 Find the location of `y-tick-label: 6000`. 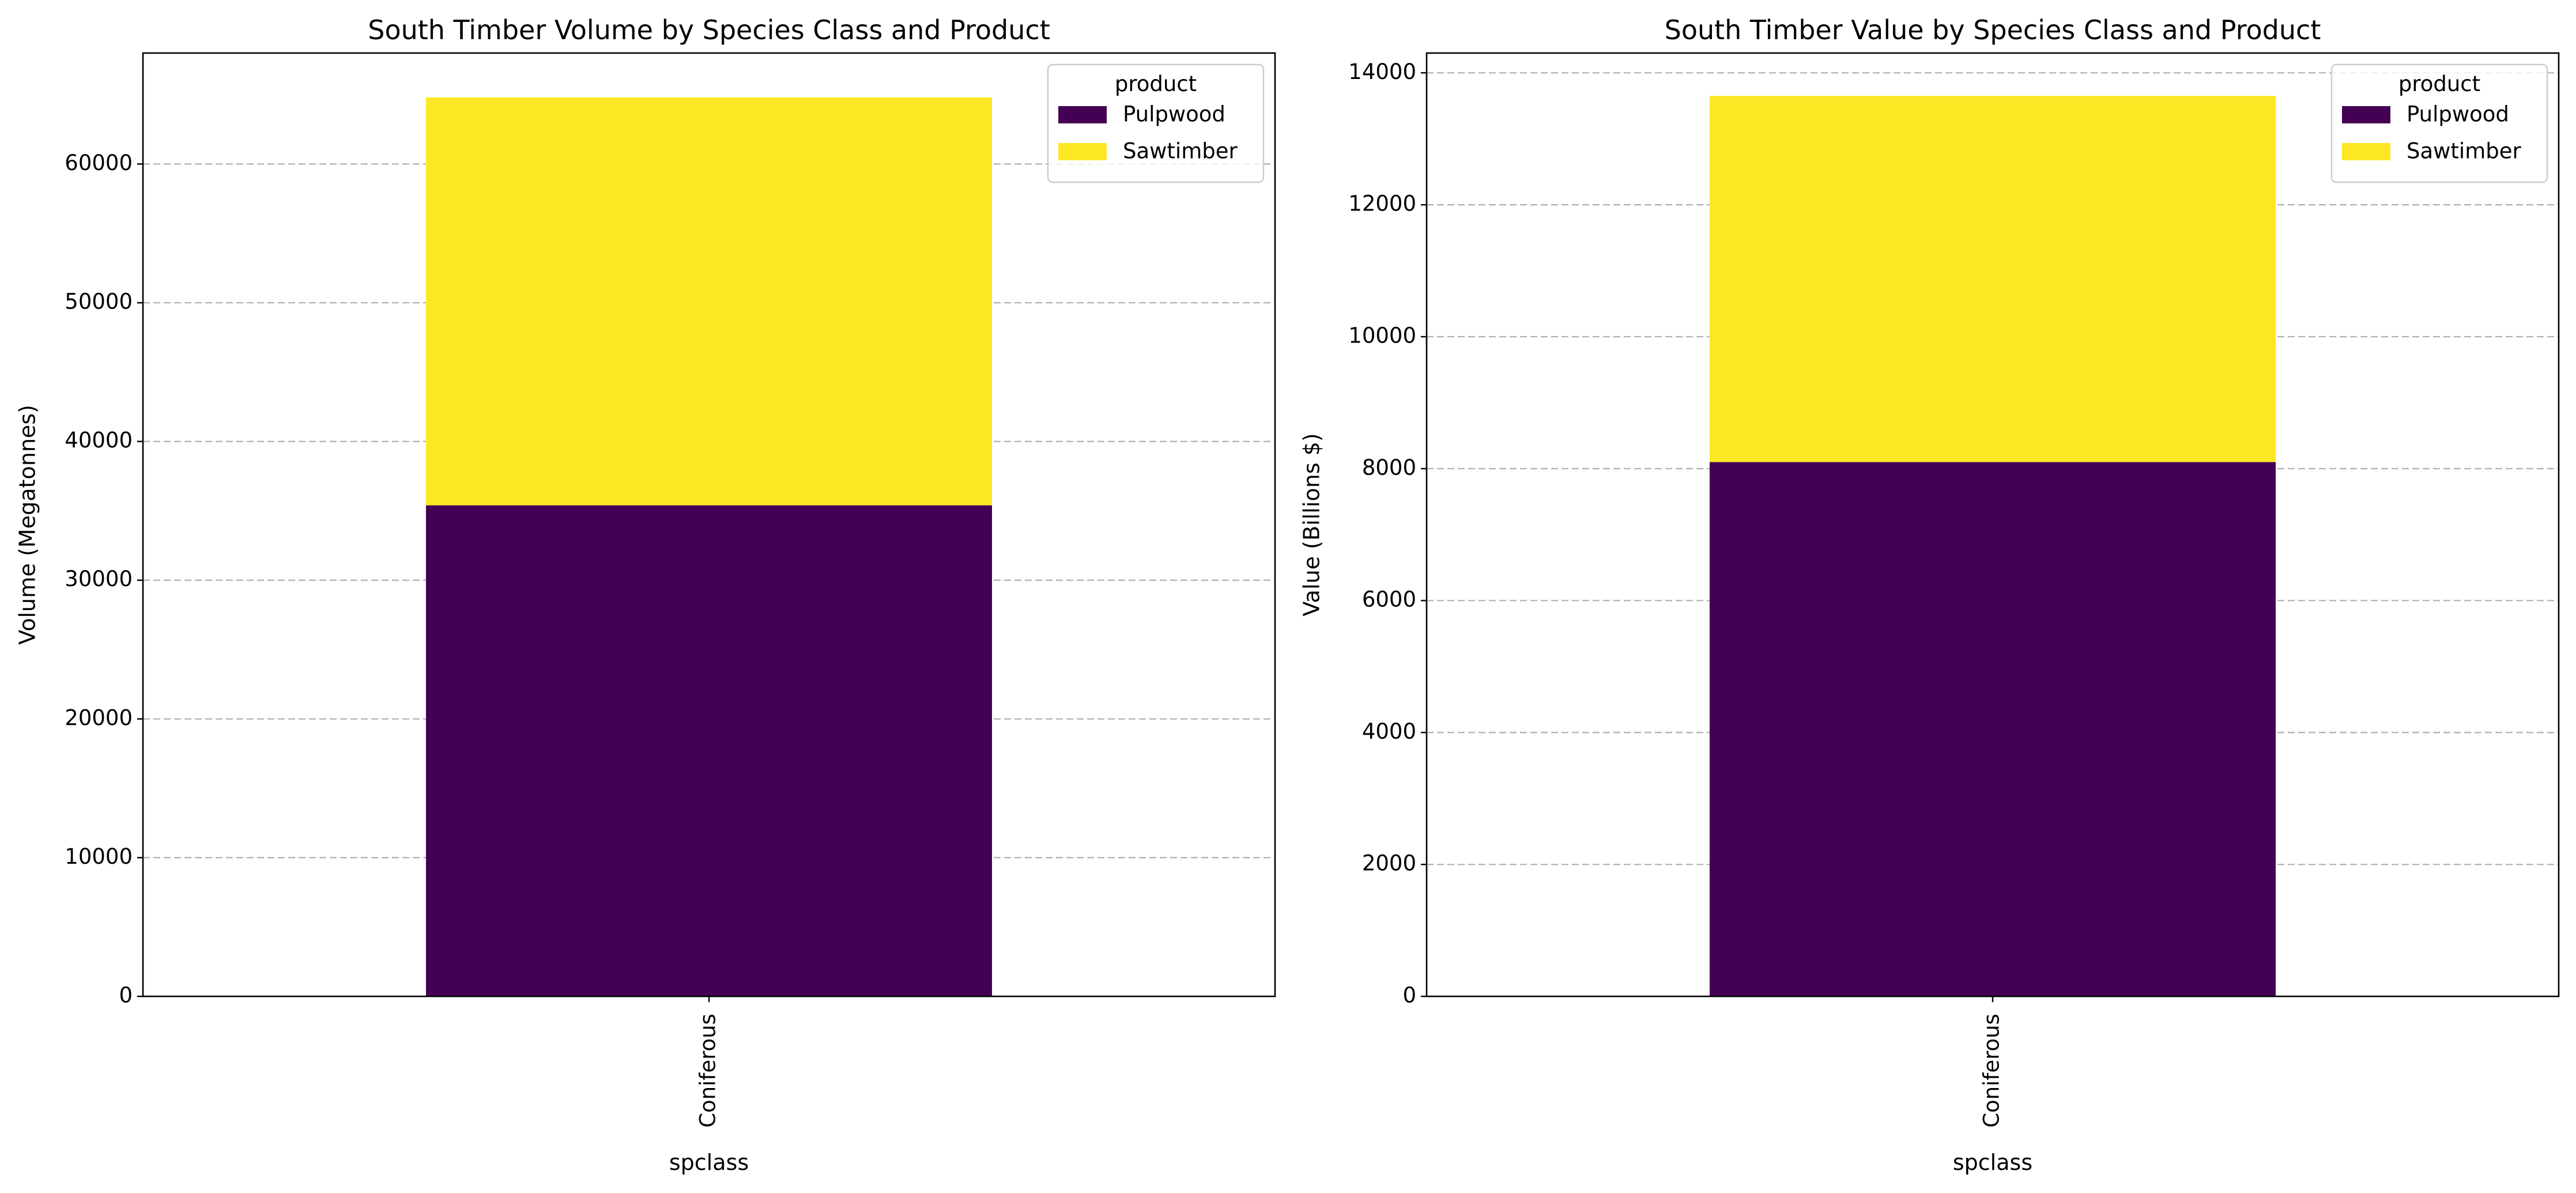

y-tick-label: 6000 is located at coordinates (1389, 599).